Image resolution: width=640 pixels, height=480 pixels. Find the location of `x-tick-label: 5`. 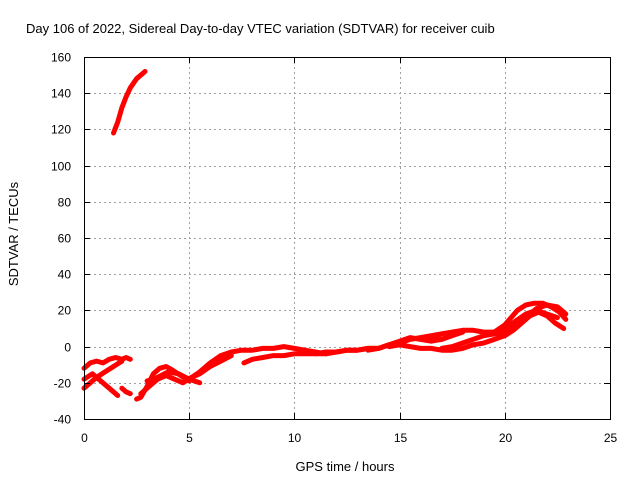

x-tick-label: 5 is located at coordinates (189, 438).